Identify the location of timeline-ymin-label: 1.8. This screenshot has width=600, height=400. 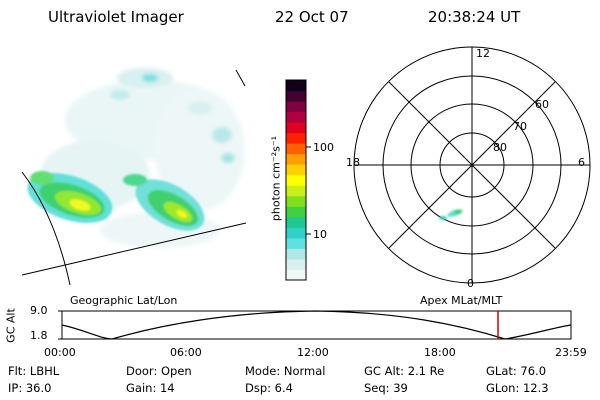
(39, 335).